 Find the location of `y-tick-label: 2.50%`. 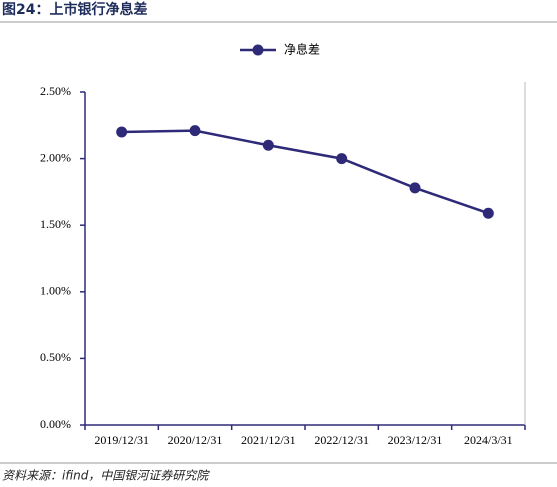

y-tick-label: 2.50% is located at coordinates (55, 91).